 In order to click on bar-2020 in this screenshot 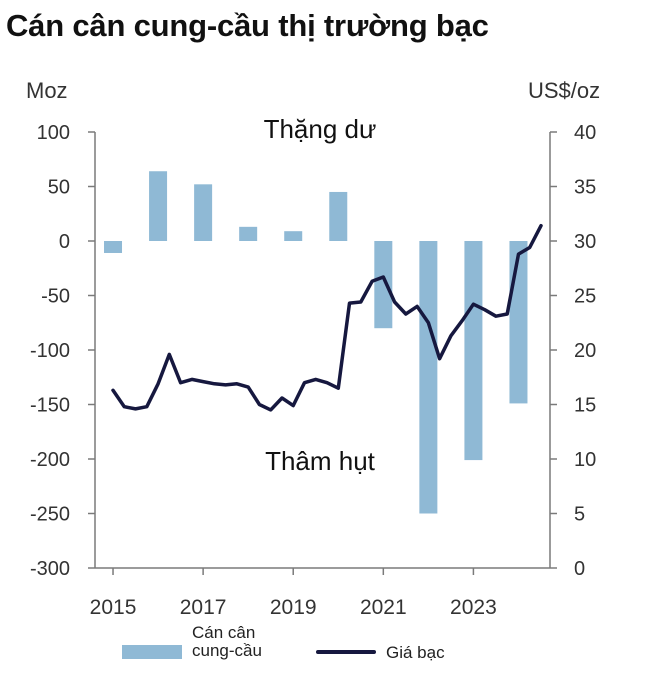, I will do `click(338, 216)`.